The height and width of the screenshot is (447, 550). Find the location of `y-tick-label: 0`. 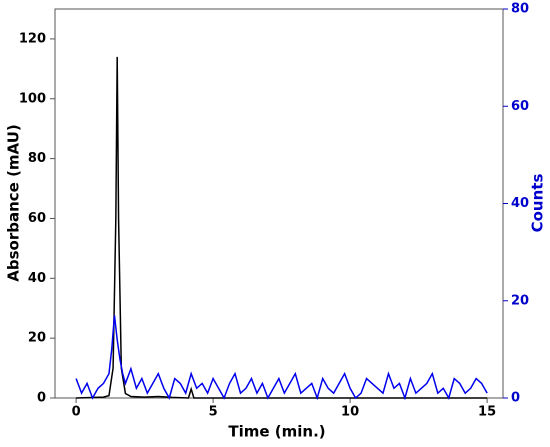

y-tick-label: 0 is located at coordinates (41, 398).